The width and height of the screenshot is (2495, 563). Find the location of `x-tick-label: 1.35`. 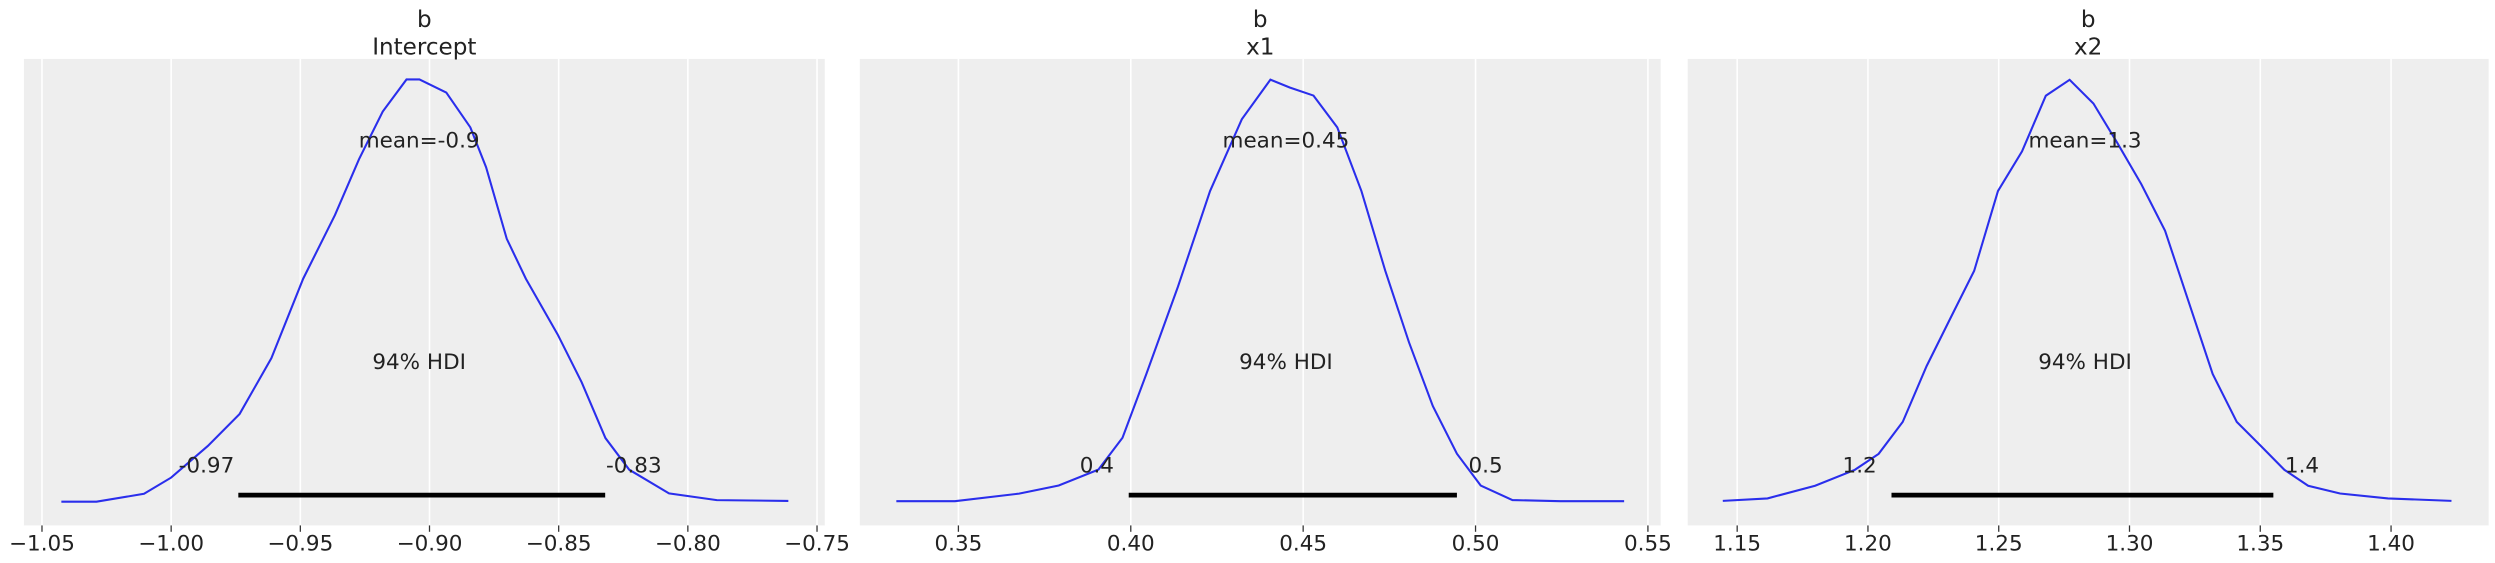

x-tick-label: 1.35 is located at coordinates (2260, 544).